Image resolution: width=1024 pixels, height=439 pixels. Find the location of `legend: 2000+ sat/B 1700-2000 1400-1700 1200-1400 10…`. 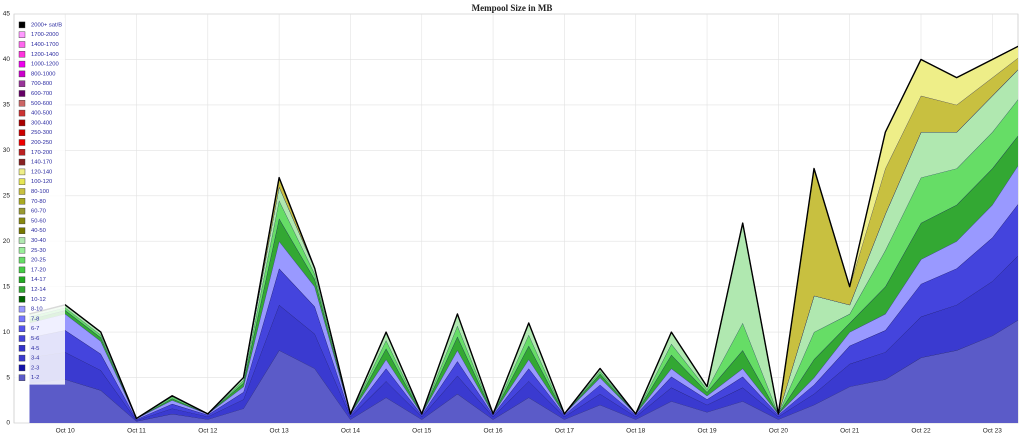

legend: 2000+ sat/B 1700-2000 1400-1700 1200-1400 10… is located at coordinates (40, 201).